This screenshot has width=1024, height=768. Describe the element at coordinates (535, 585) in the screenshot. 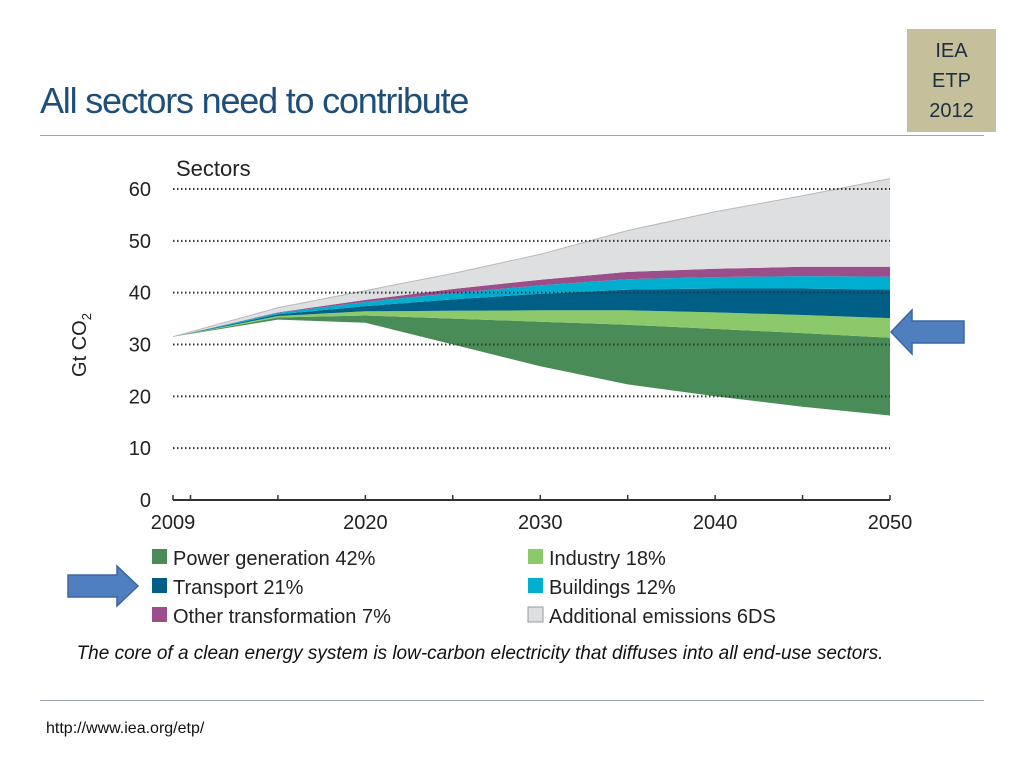

I see `legend-swatch-buildings` at that location.